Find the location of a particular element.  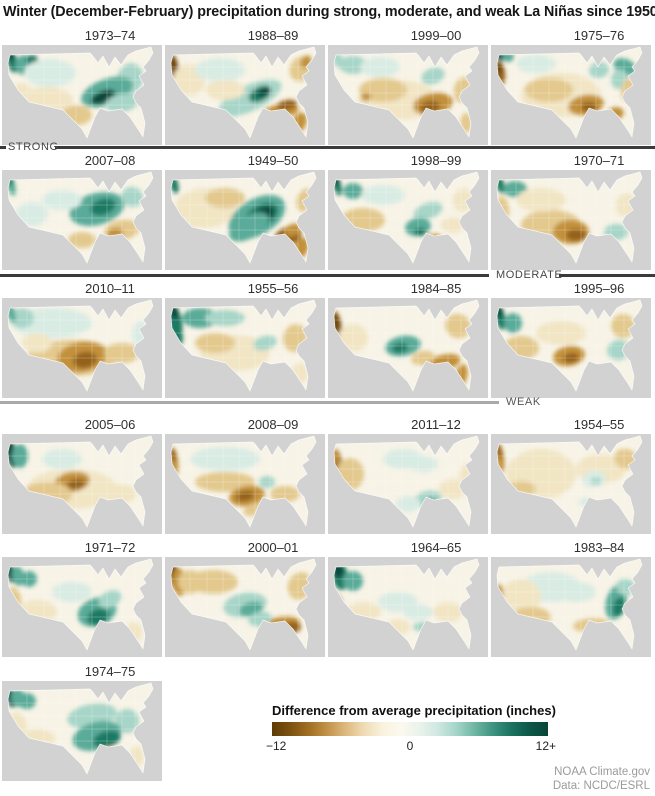

map-year-label: 1971–72 is located at coordinates (110, 547).